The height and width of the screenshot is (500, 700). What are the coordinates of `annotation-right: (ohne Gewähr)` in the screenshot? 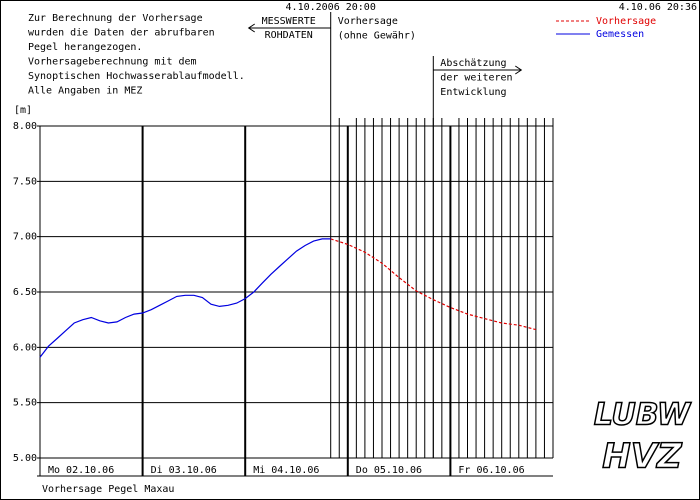 It's located at (377, 36).